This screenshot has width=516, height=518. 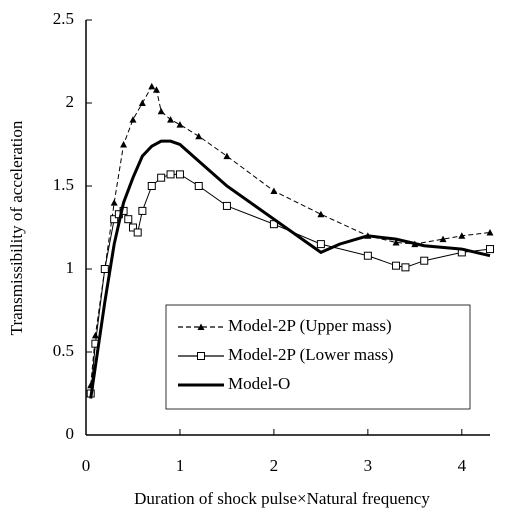 I want to click on y-axis-label: Transmissibility of acceleration, so click(x=16, y=227).